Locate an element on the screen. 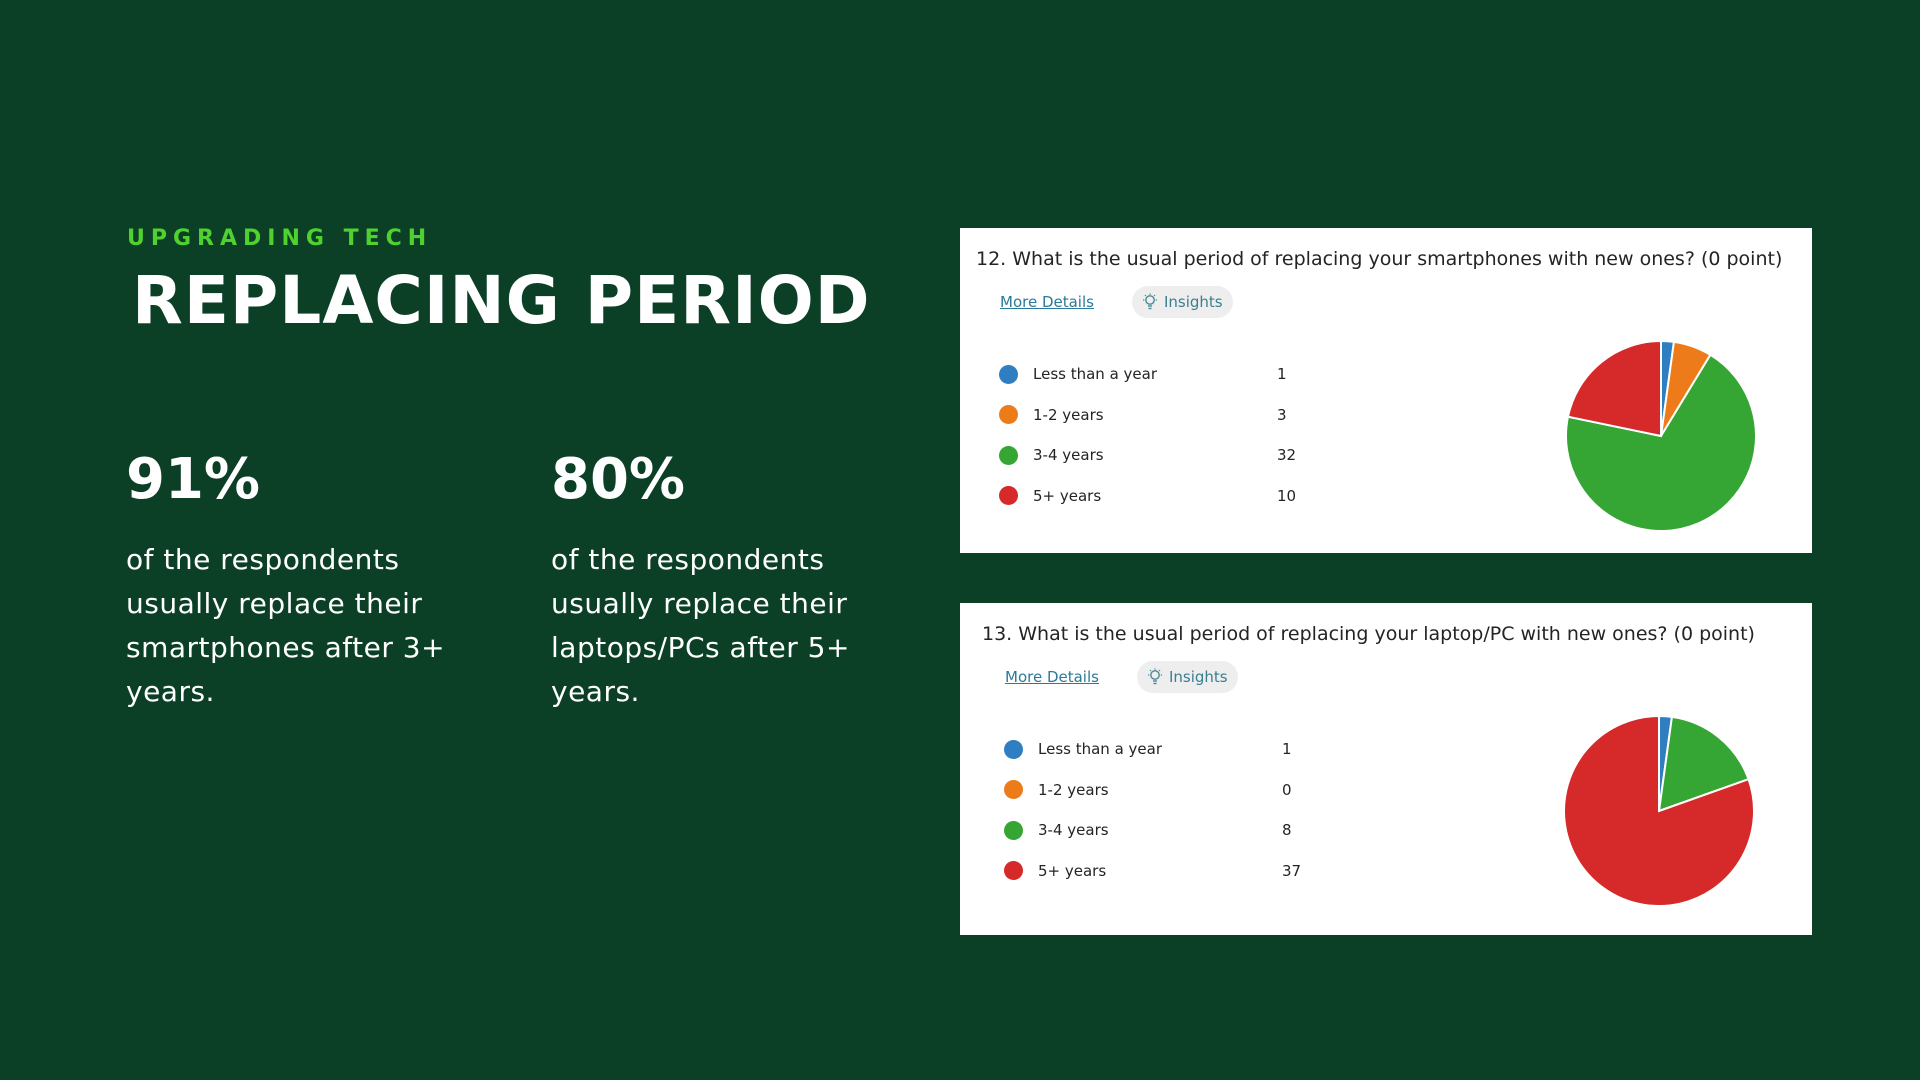  legend-count: 37 is located at coordinates (1292, 870).